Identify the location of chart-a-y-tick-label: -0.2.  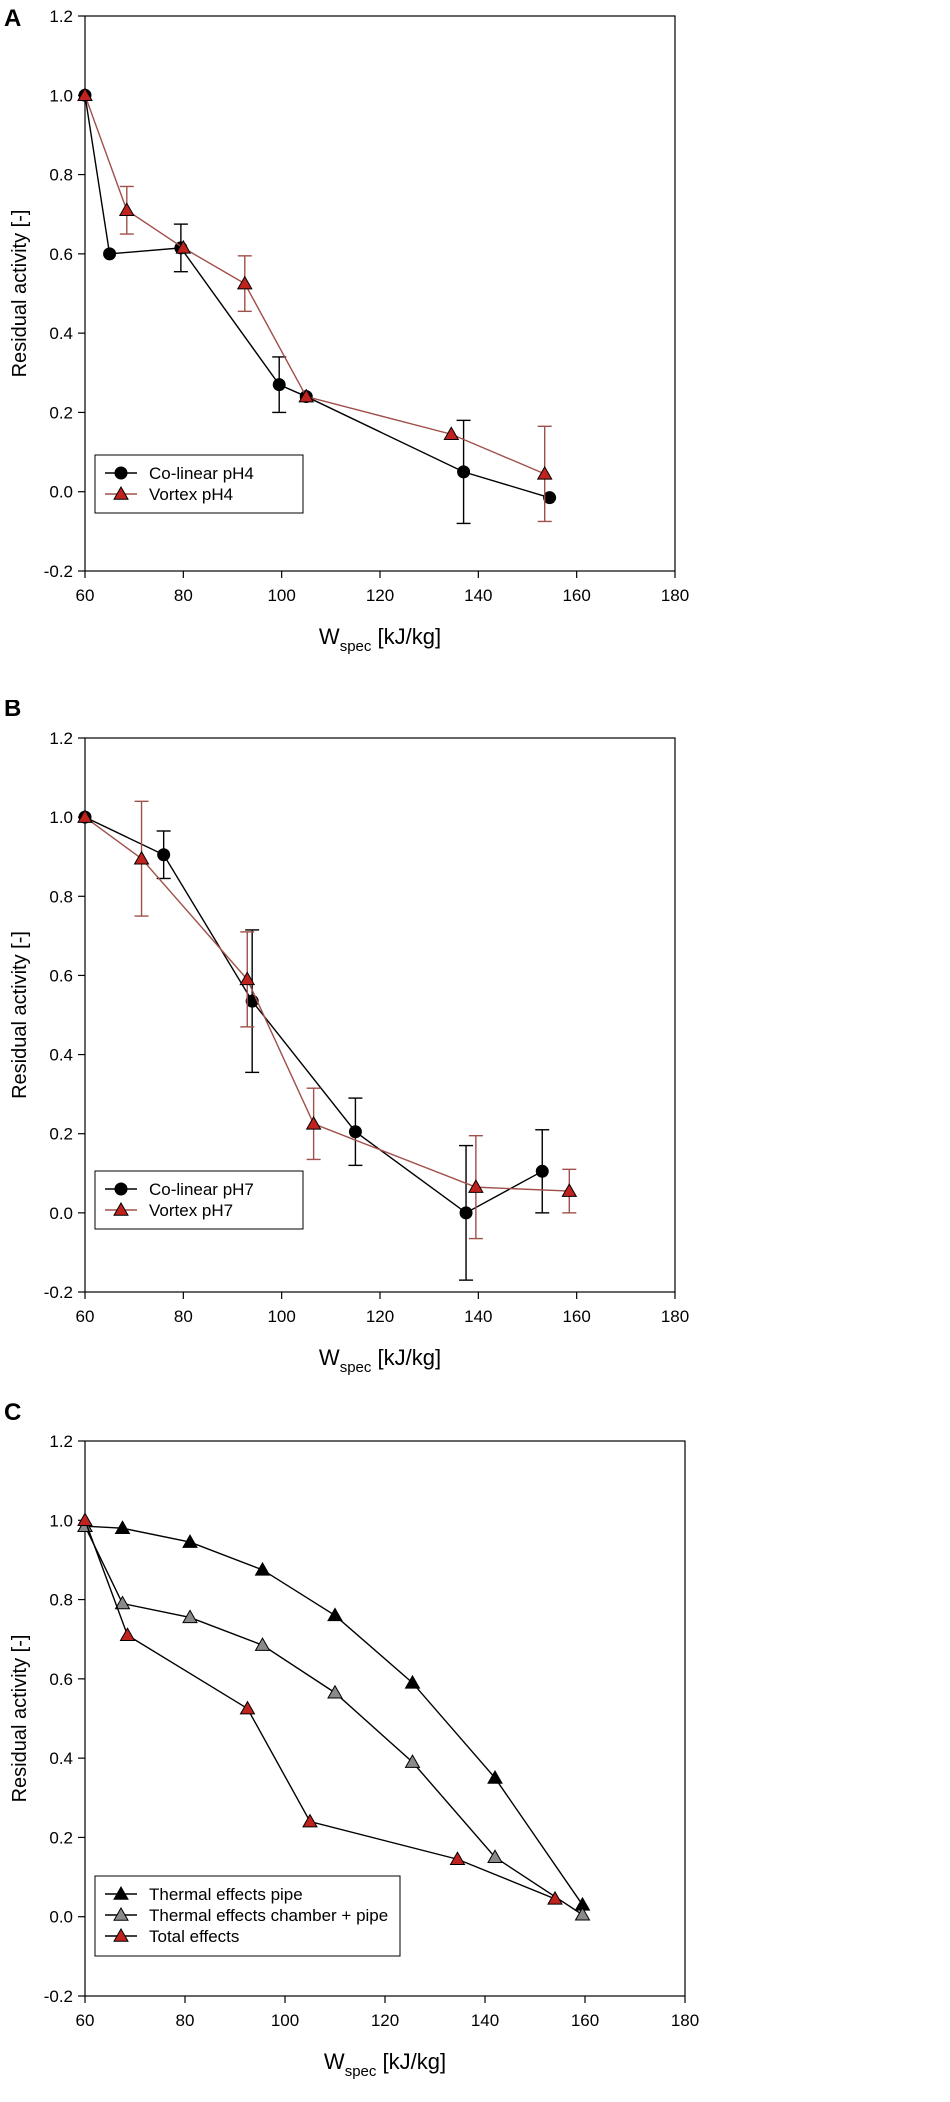
(58, 571).